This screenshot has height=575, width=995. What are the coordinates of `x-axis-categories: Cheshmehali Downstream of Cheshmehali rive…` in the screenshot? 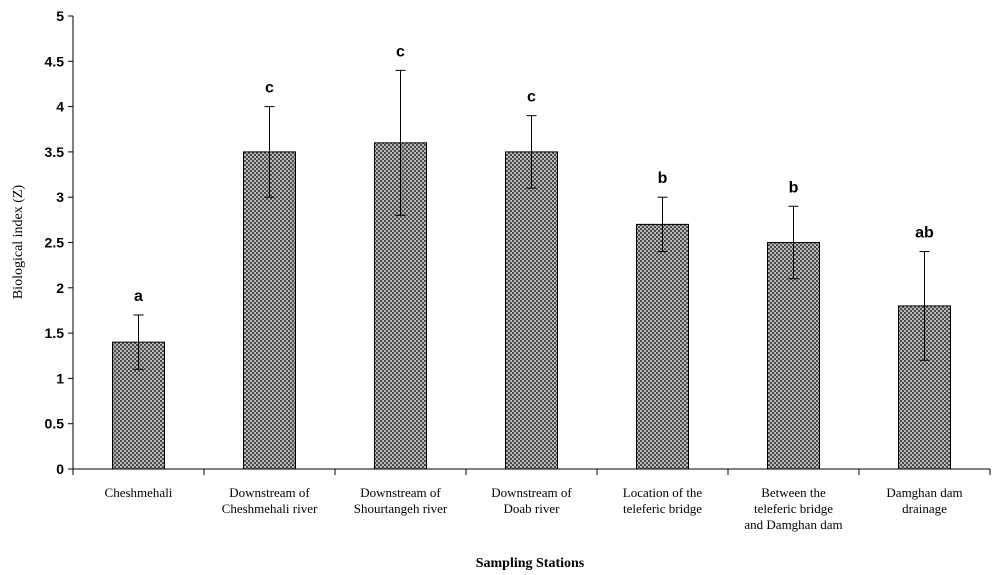 It's located at (531, 500).